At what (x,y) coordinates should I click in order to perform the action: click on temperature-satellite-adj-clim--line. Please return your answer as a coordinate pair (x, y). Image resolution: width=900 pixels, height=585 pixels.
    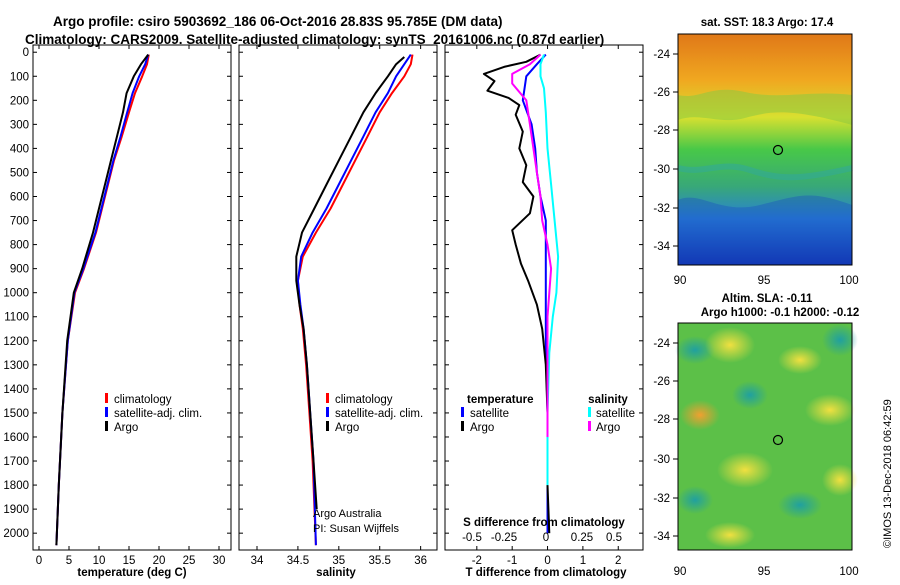
    Looking at the image, I should click on (102, 300).